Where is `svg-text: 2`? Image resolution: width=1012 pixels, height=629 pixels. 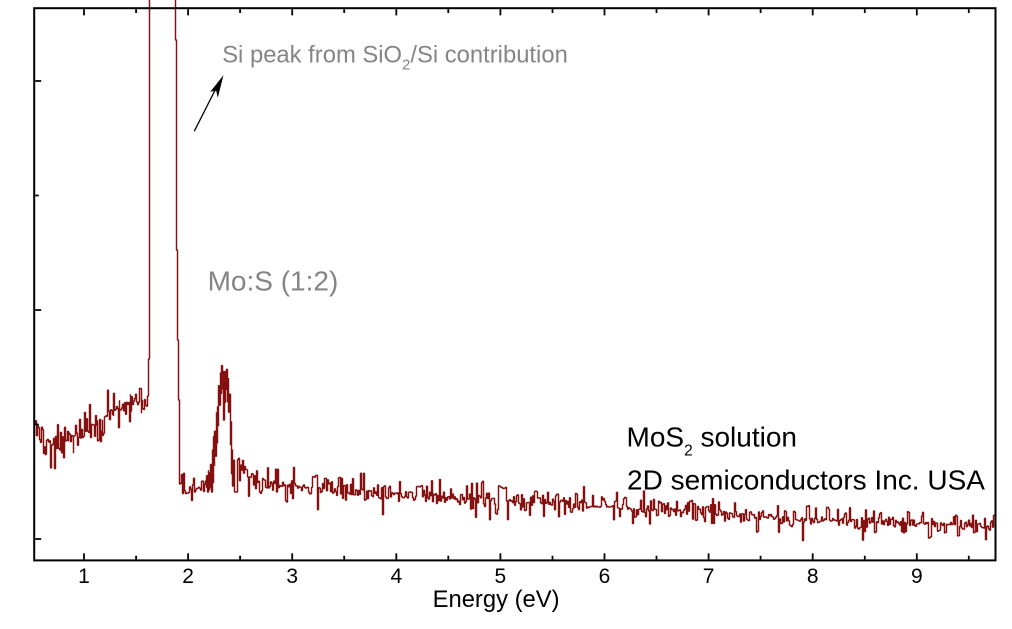 svg-text: 2 is located at coordinates (188, 576).